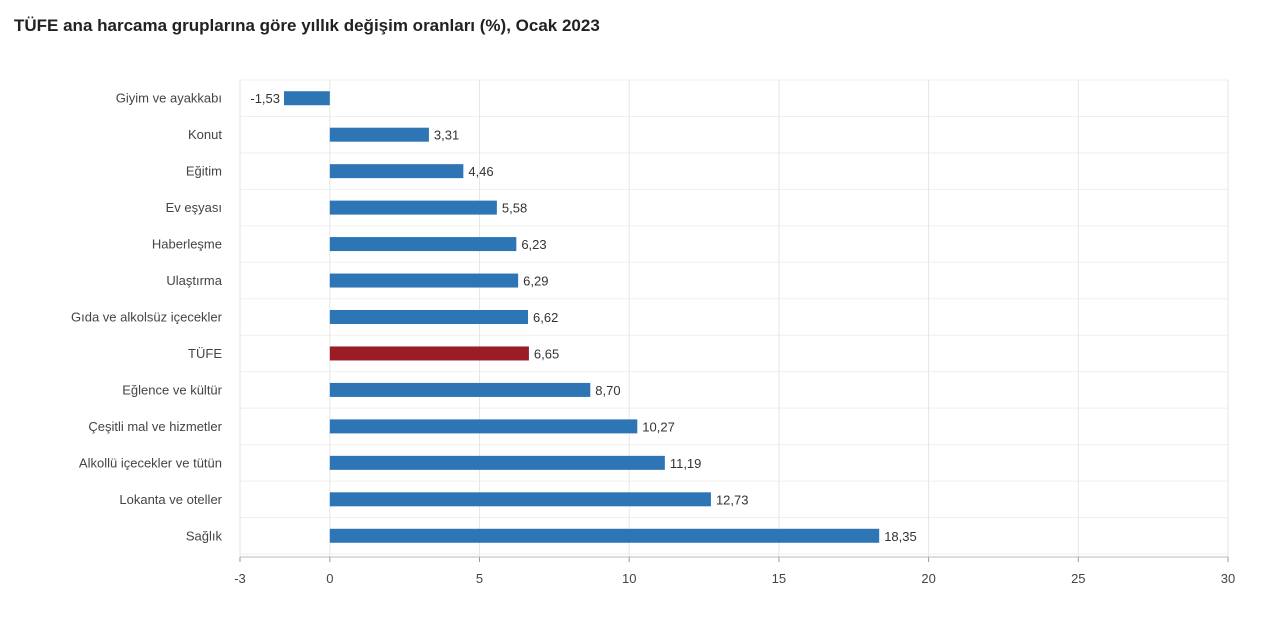  What do you see at coordinates (1228, 578) in the screenshot?
I see `x-tick-label: 30` at bounding box center [1228, 578].